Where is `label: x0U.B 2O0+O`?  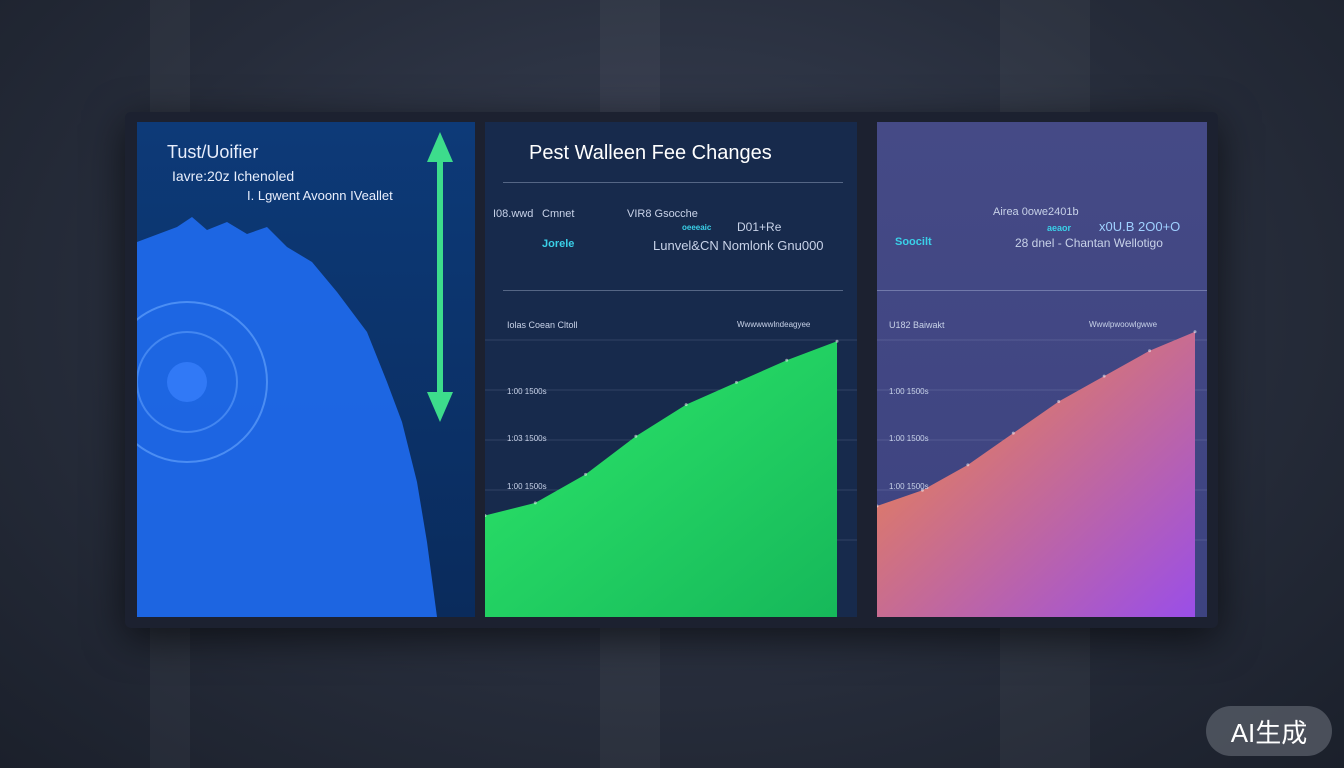
label: x0U.B 2O0+O is located at coordinates (1140, 226).